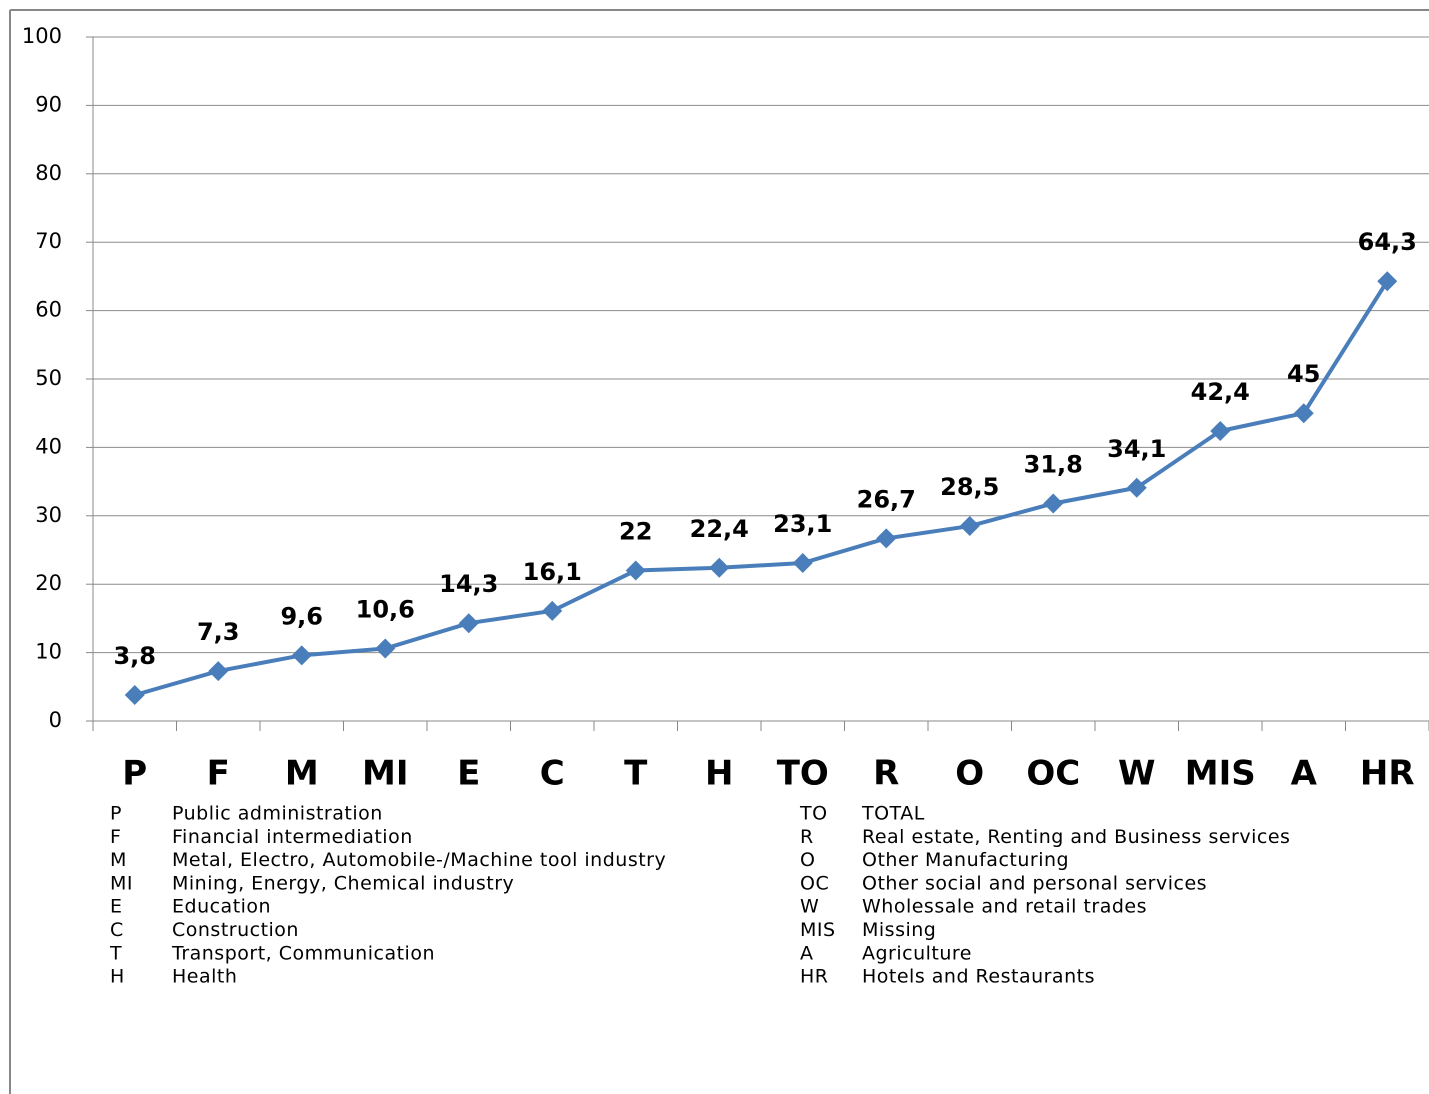 The height and width of the screenshot is (1094, 1429). What do you see at coordinates (48, 241) in the screenshot?
I see `y-tick-label: 70` at bounding box center [48, 241].